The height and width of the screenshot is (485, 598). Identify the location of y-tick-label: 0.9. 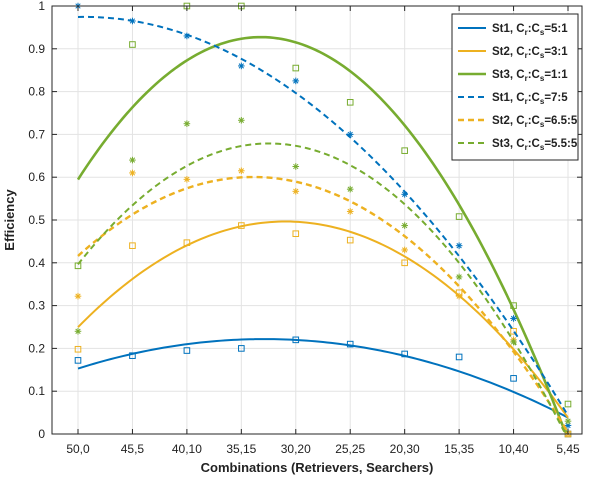
(36, 49).